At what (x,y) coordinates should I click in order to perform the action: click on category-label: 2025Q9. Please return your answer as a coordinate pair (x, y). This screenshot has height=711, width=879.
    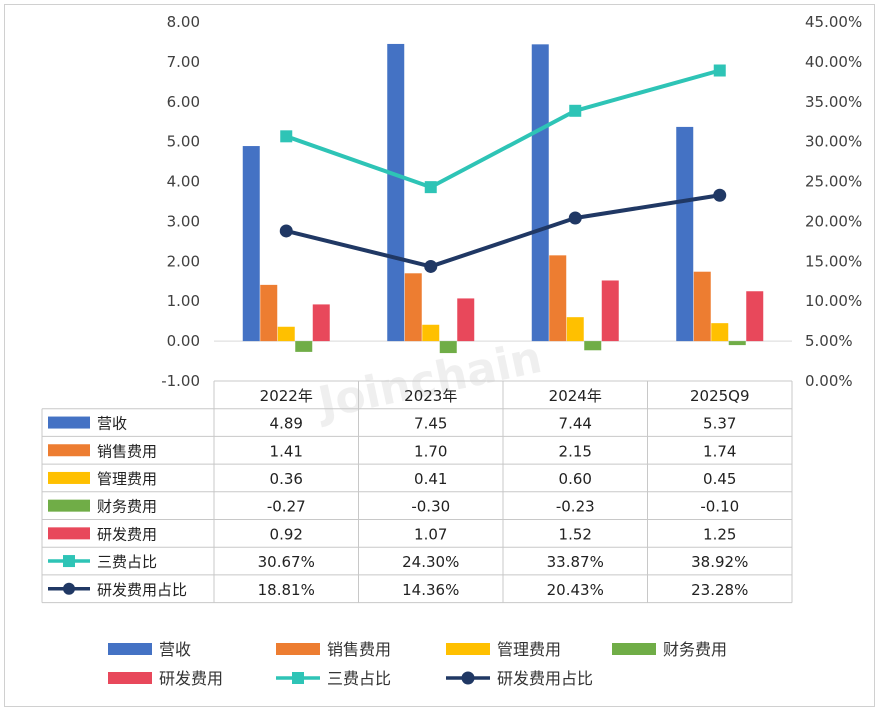
    Looking at the image, I should click on (720, 396).